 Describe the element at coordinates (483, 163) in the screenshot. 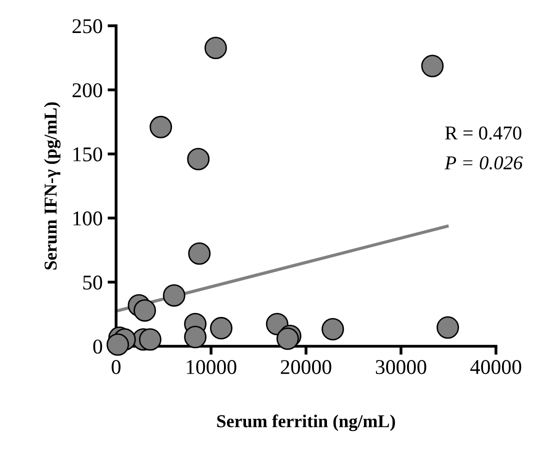

I see `annotation: P = 0.026` at that location.